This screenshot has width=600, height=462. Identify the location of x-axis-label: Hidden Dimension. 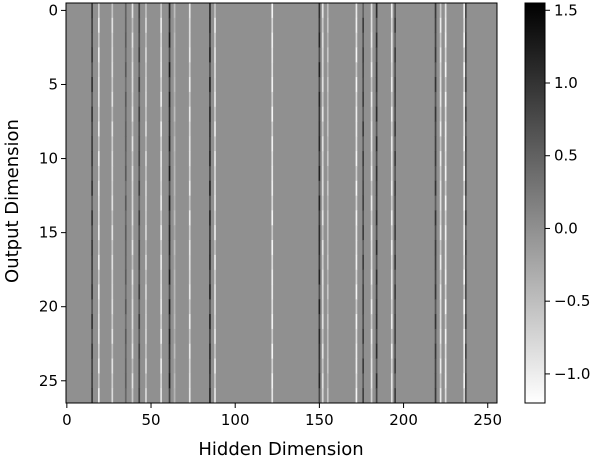
(280, 449).